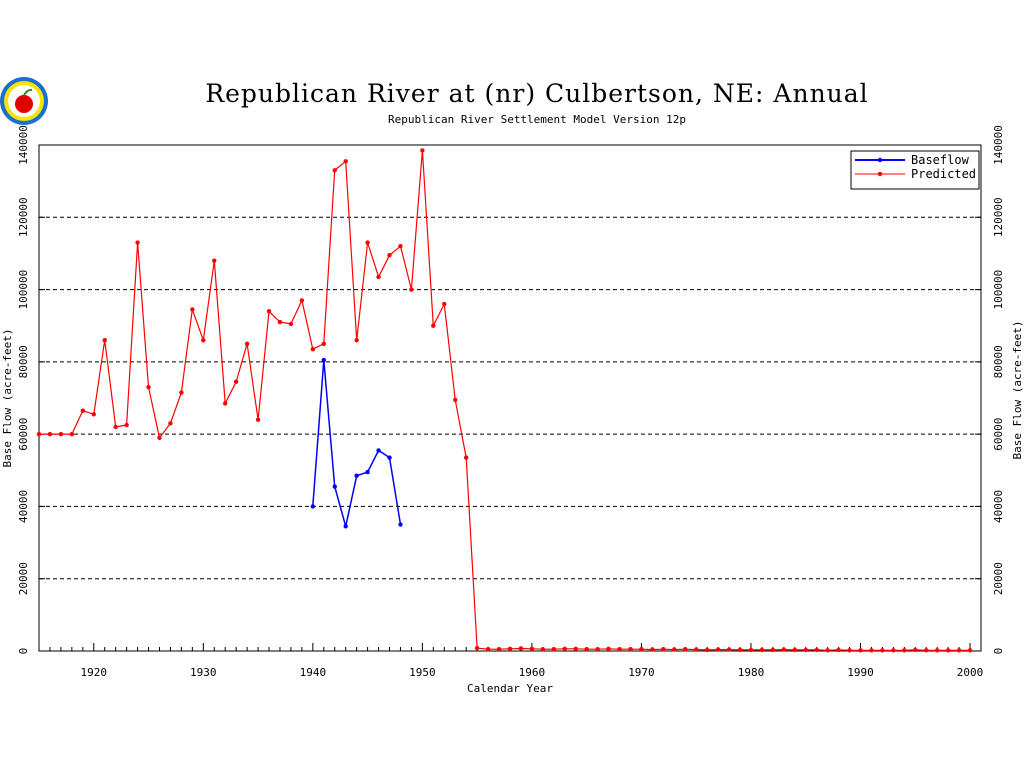 Image resolution: width=1024 pixels, height=768 pixels. I want to click on legend-box, so click(915, 170).